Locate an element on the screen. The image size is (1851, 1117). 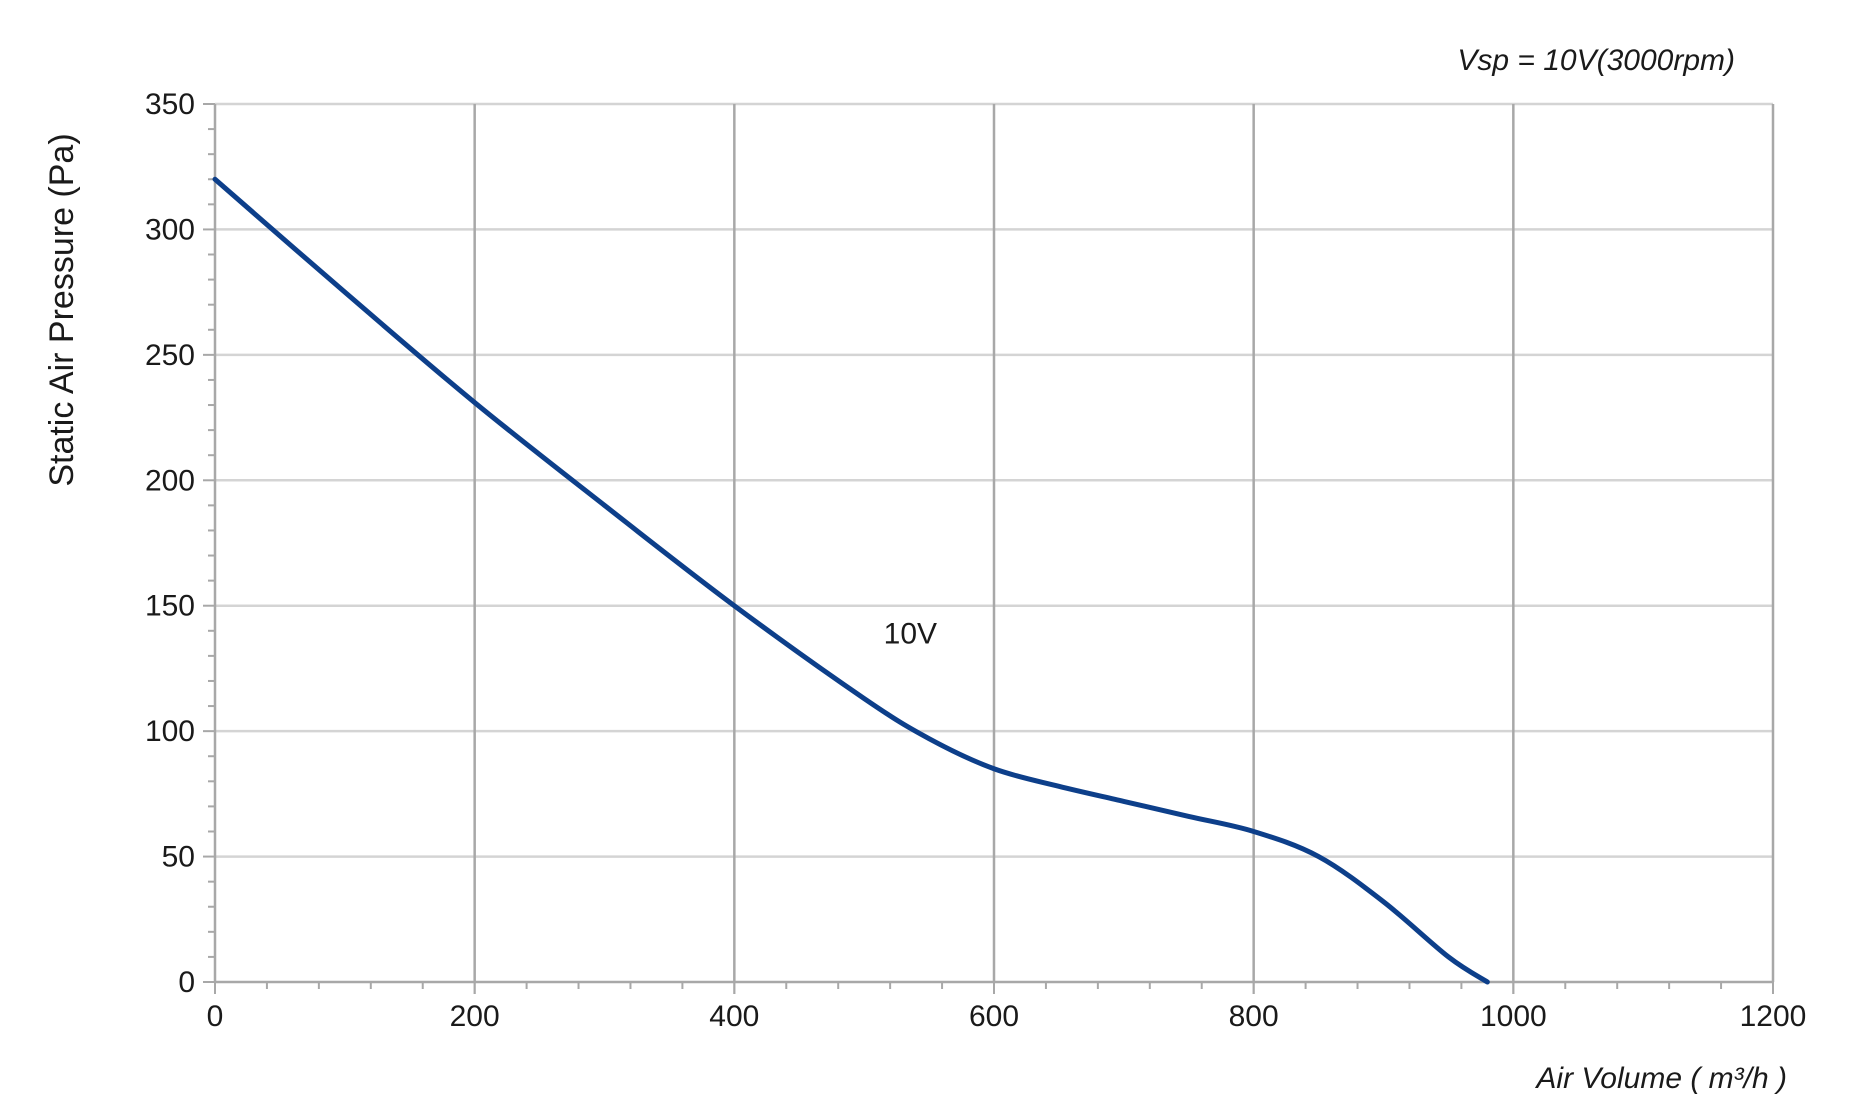
x-tick-label: 0 is located at coordinates (215, 1016).